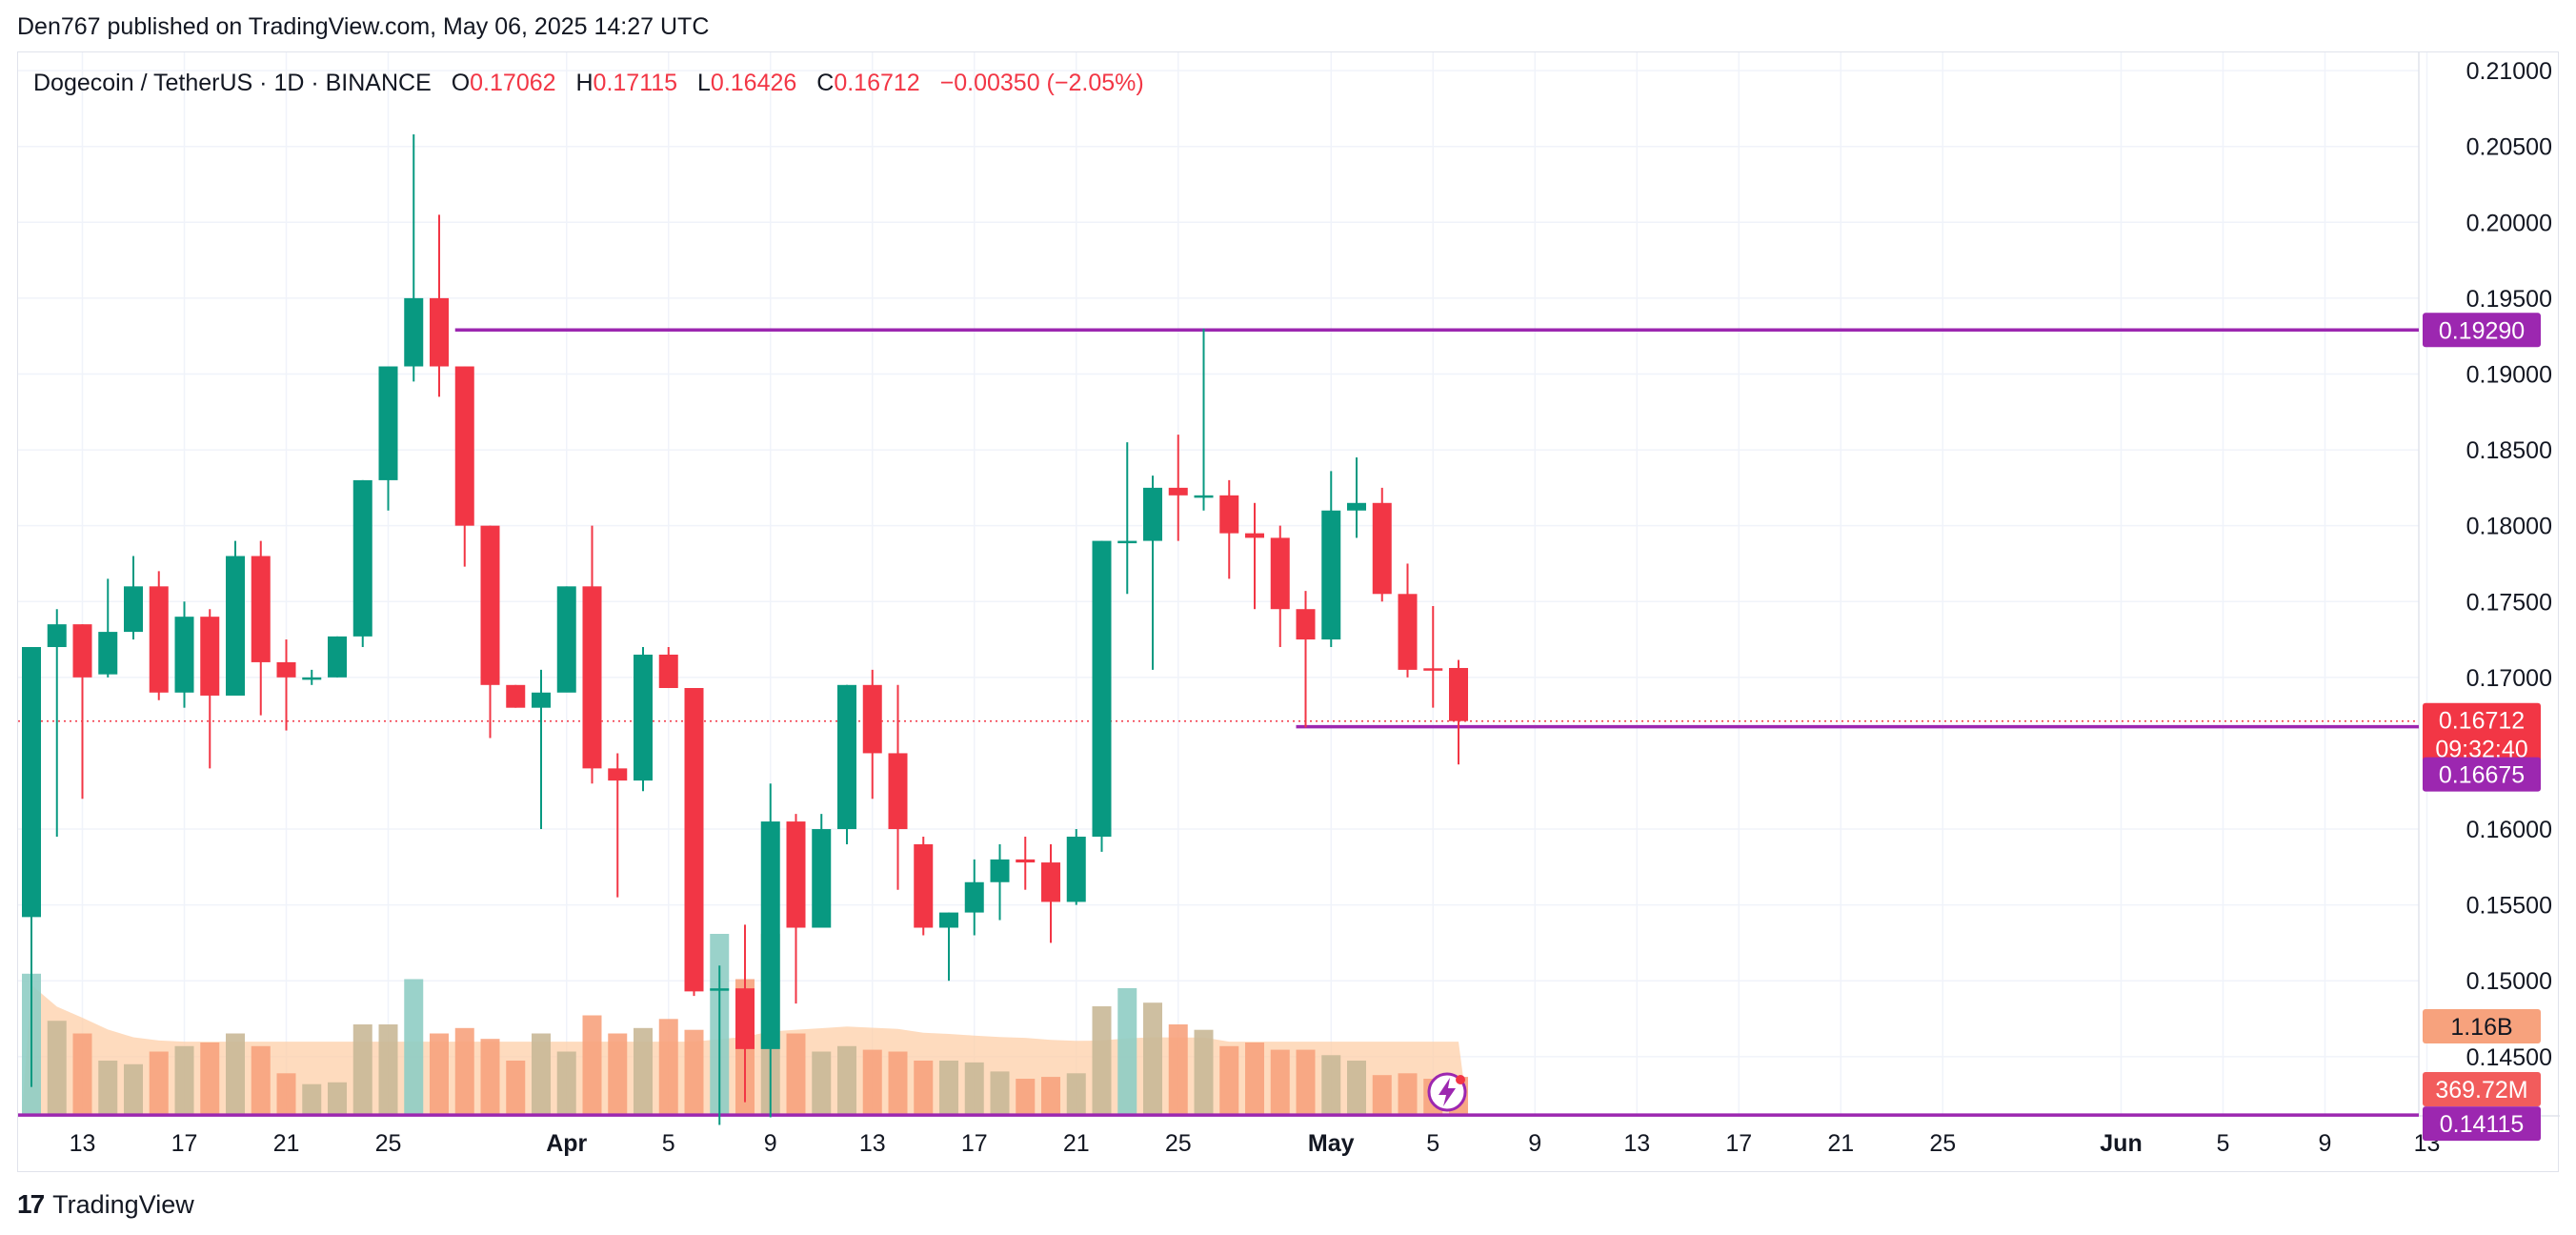 The width and height of the screenshot is (2576, 1235). I want to click on price-tick-label: 0.18500, so click(2509, 450).